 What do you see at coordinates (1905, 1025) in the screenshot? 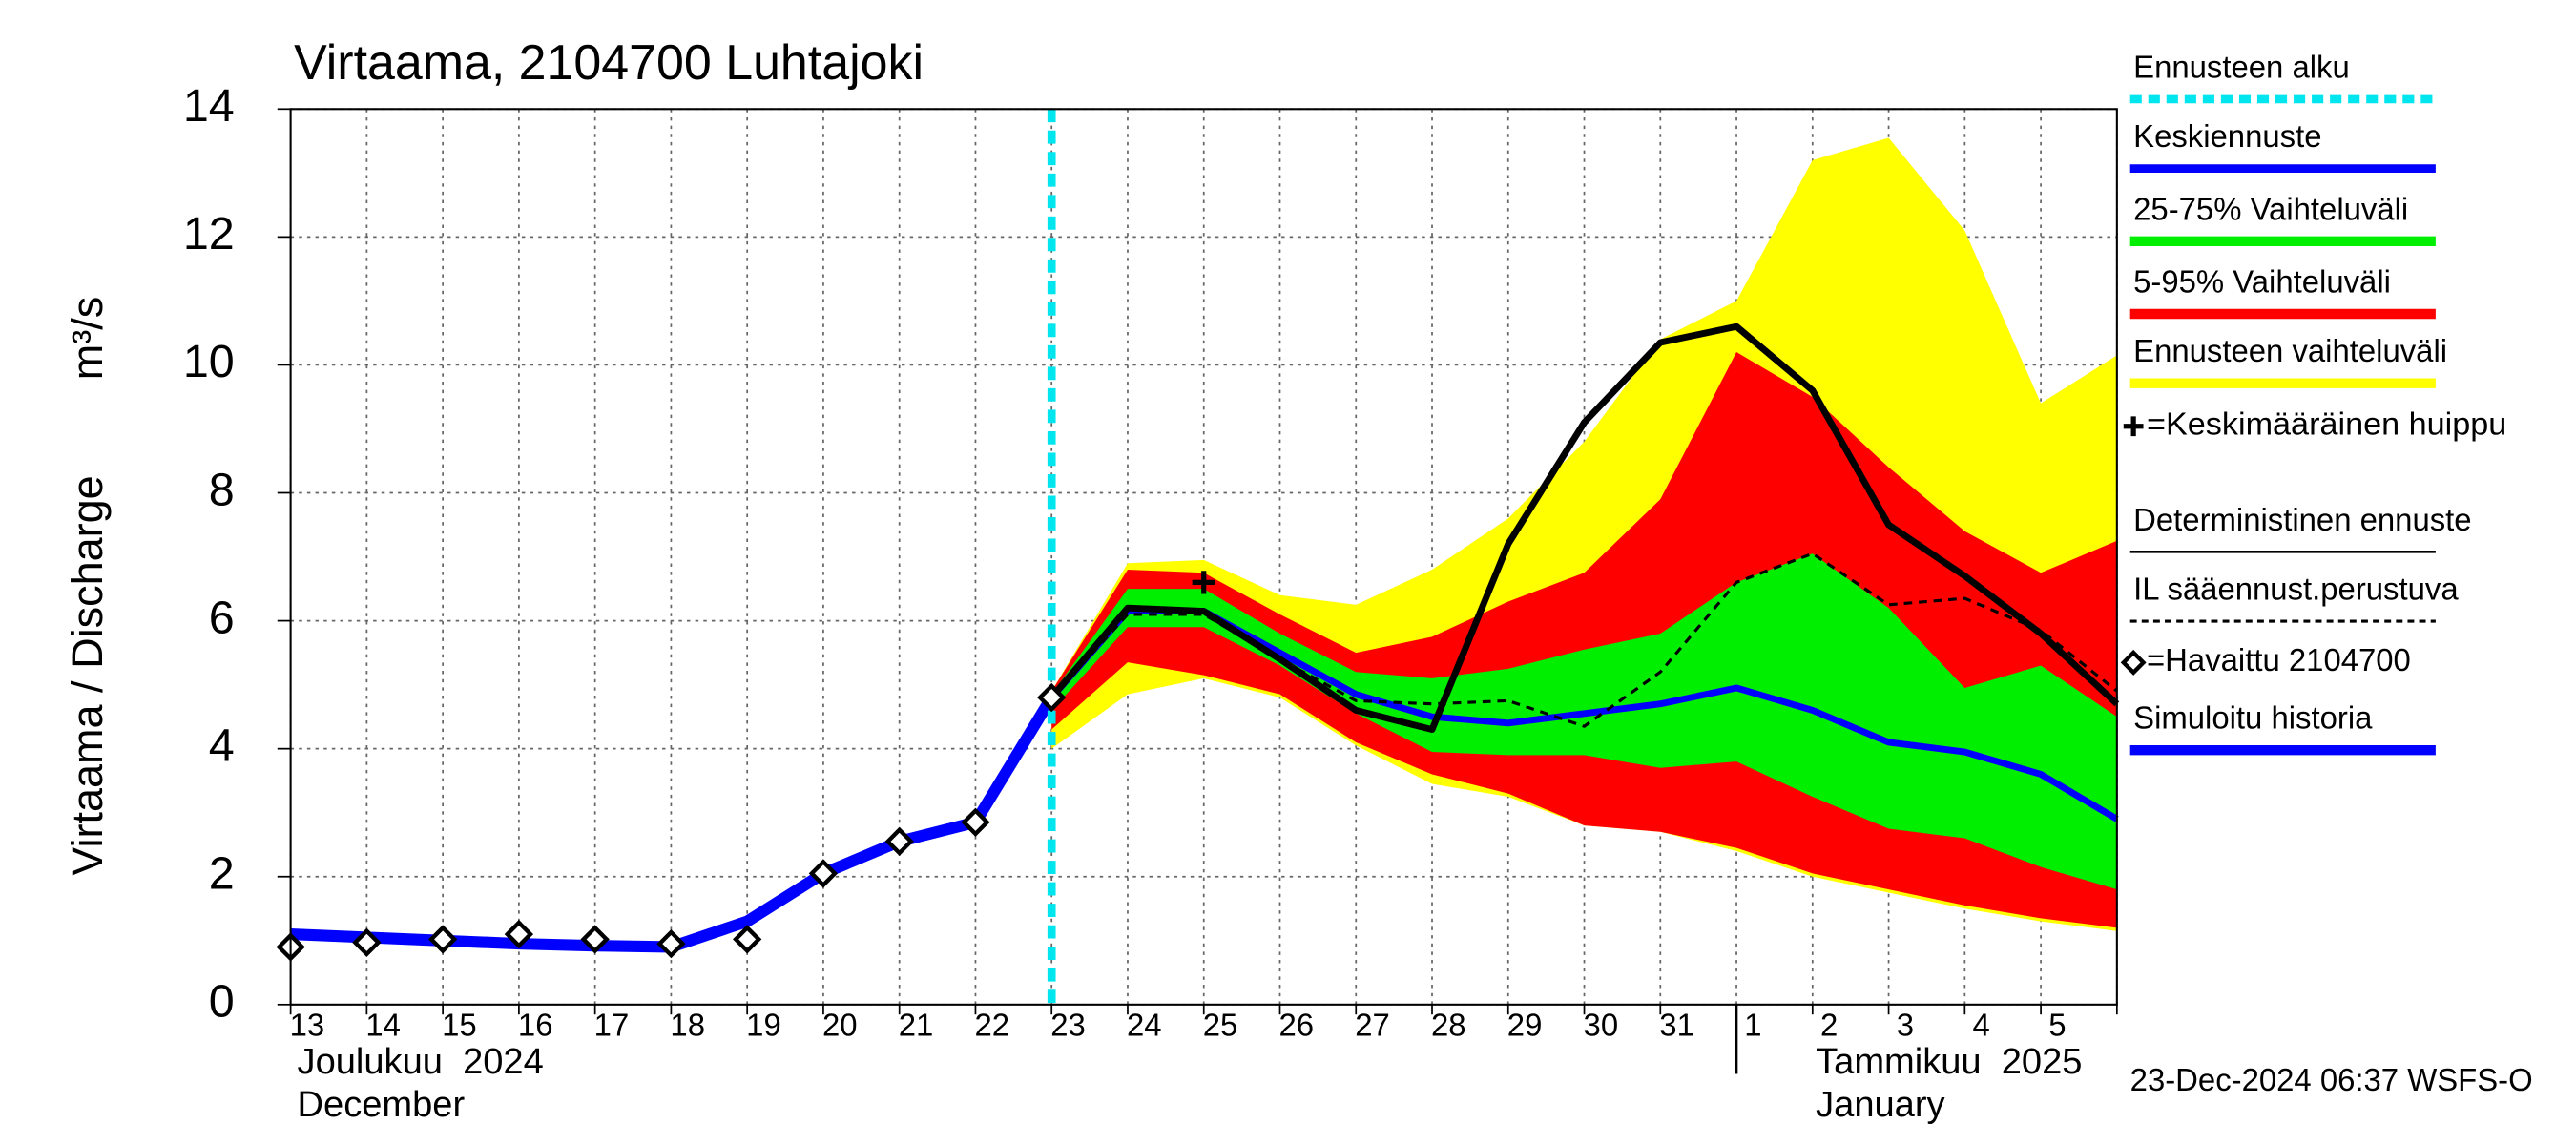
I see `x-tick-label: 3` at bounding box center [1905, 1025].